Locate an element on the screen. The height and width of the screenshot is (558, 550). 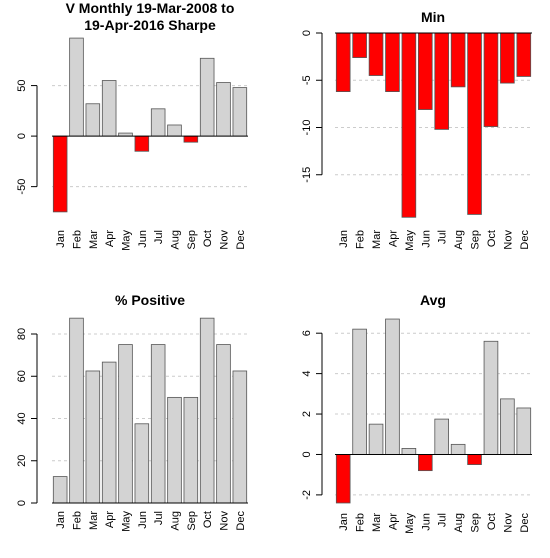
min-x-tick-label: May is located at coordinates (410, 240).